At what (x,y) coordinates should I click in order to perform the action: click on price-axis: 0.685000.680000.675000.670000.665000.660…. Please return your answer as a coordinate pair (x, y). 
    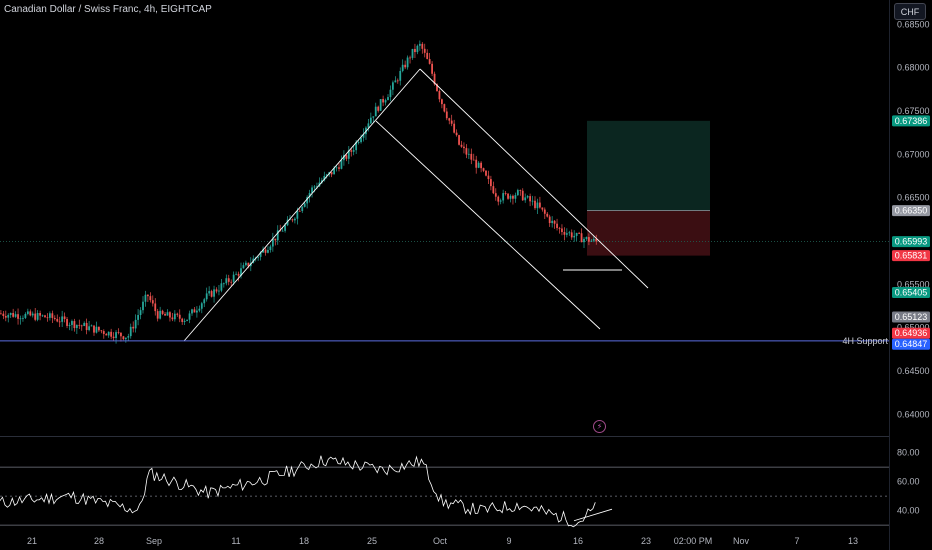
    Looking at the image, I should click on (913, 267).